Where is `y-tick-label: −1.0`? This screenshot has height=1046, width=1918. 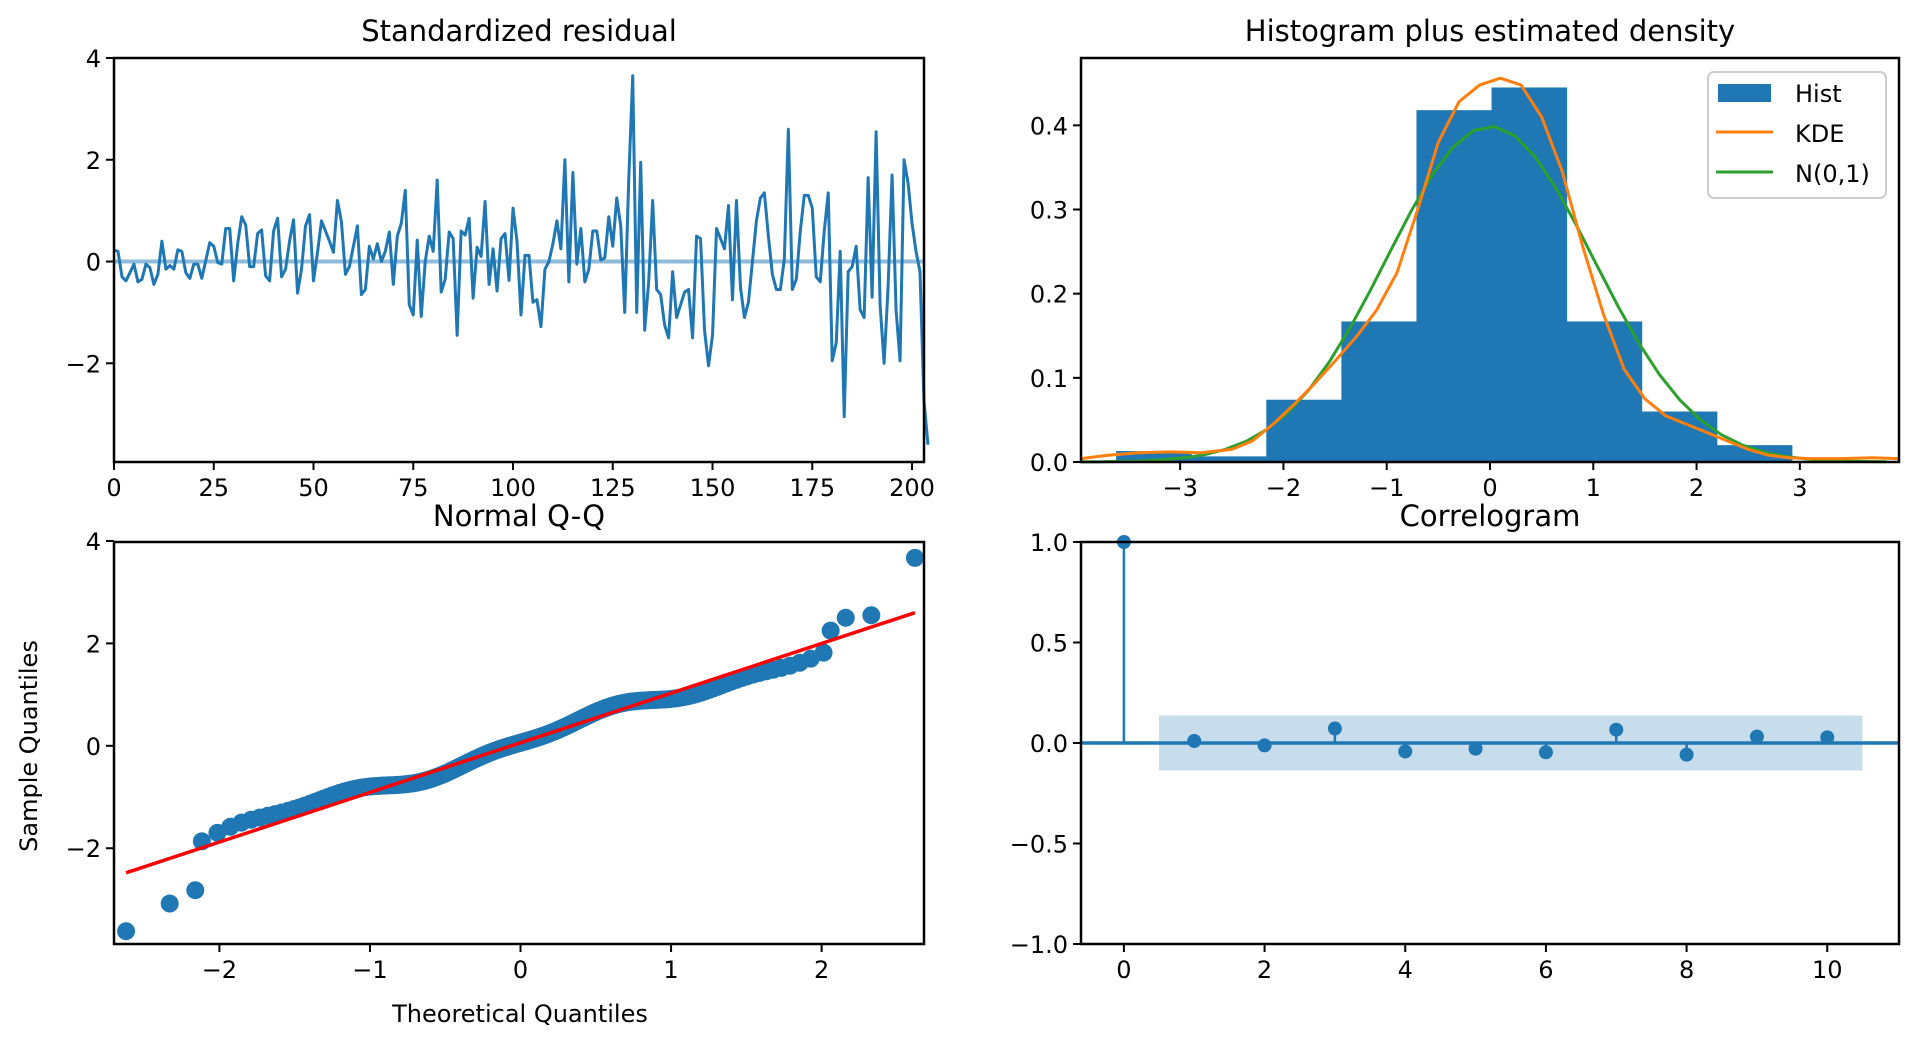
y-tick-label: −1.0 is located at coordinates (1039, 945).